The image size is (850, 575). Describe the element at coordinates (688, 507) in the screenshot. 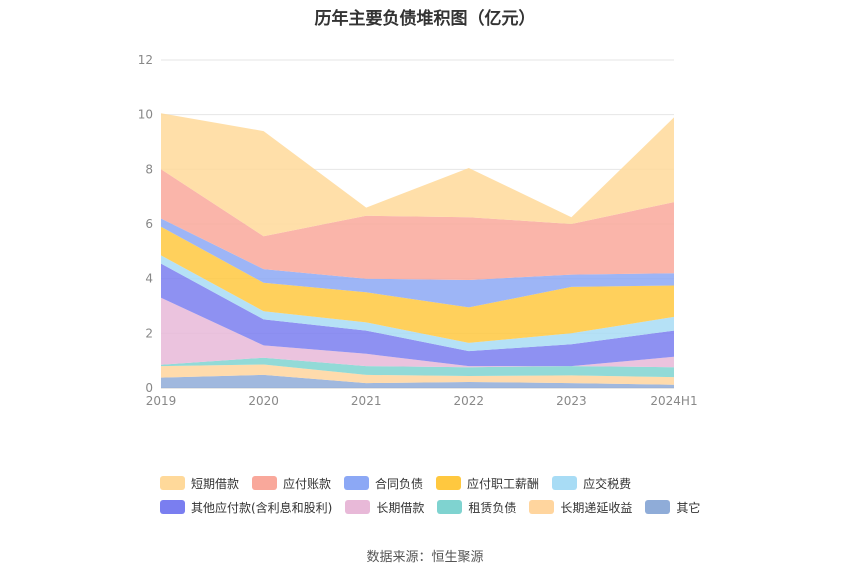

I see `legend-label: 其它` at that location.